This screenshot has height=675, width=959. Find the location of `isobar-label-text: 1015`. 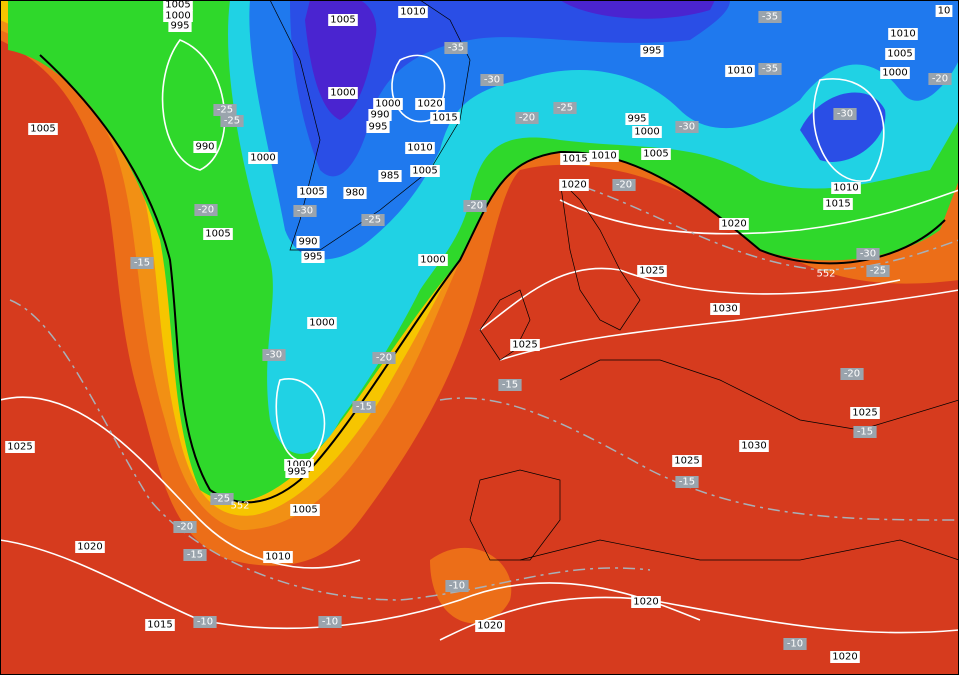

isobar-label-text: 1015 is located at coordinates (159, 625).